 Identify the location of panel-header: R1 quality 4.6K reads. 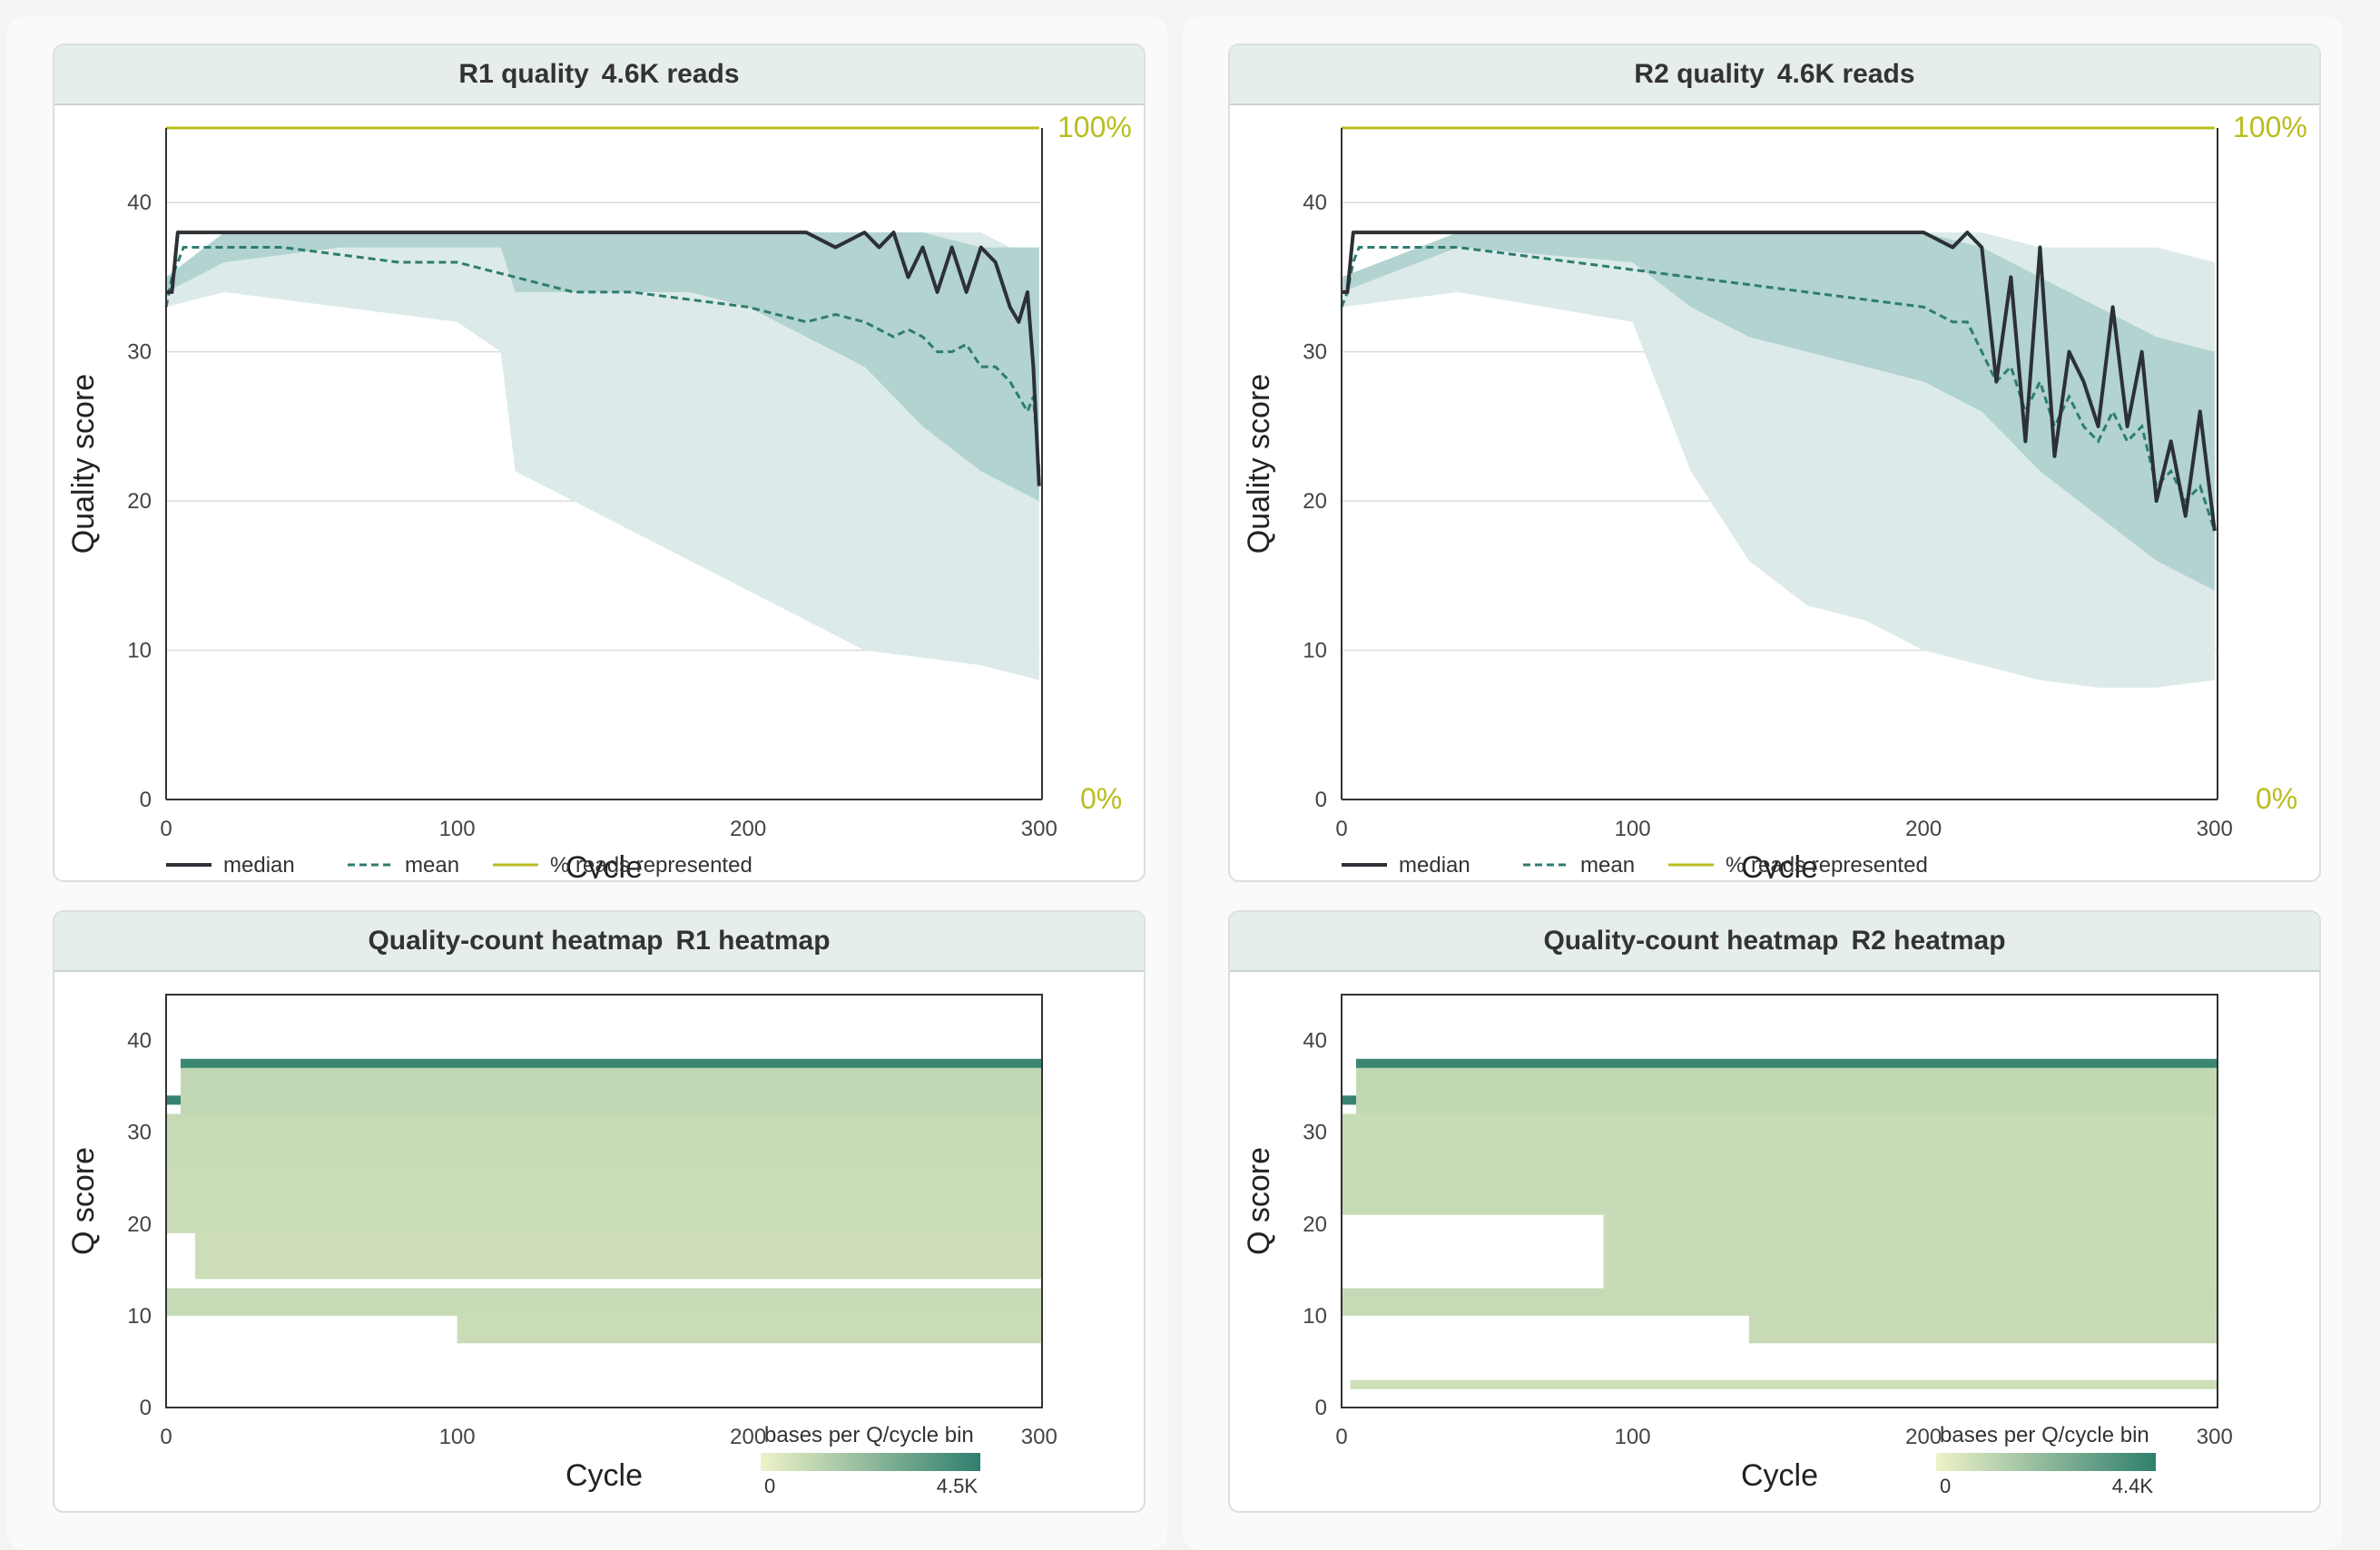
(599, 75).